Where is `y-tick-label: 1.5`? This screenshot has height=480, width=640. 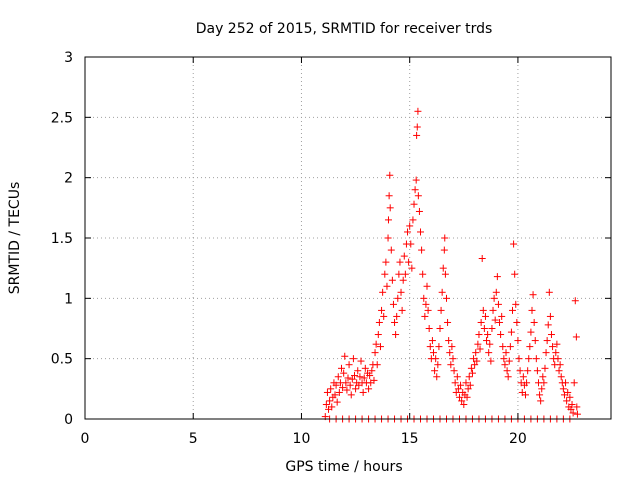
y-tick-label: 1.5 is located at coordinates (62, 239).